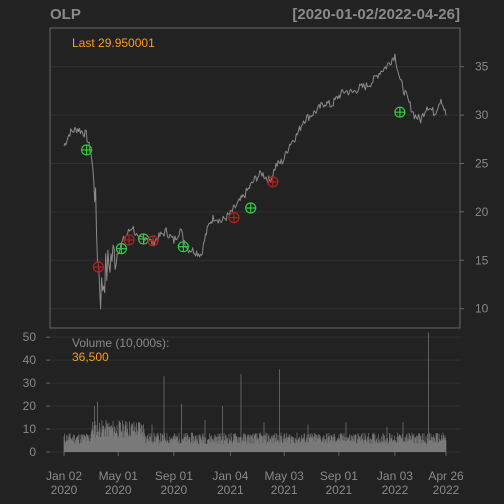 The height and width of the screenshot is (504, 504). Describe the element at coordinates (30, 337) in the screenshot. I see `volume-tick-label: 50` at that location.